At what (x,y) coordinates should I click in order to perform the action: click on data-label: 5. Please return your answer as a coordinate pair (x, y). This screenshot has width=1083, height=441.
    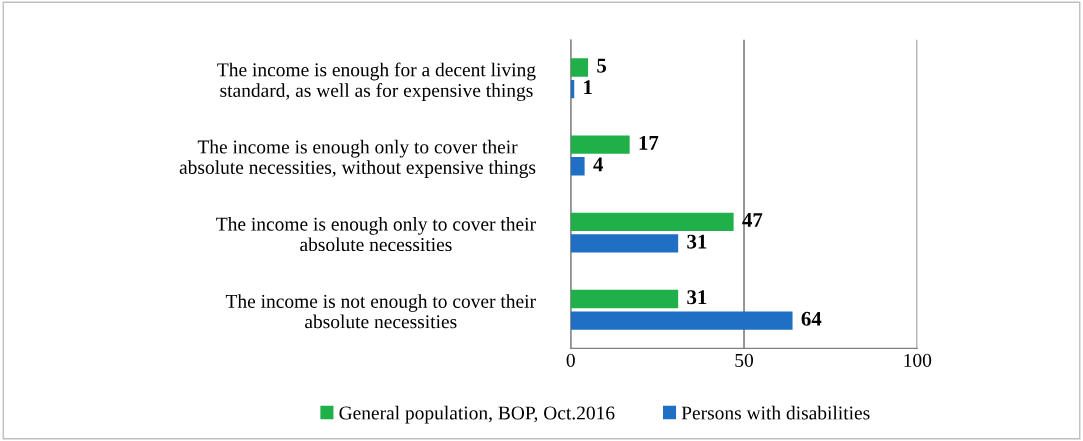
    Looking at the image, I should click on (602, 65).